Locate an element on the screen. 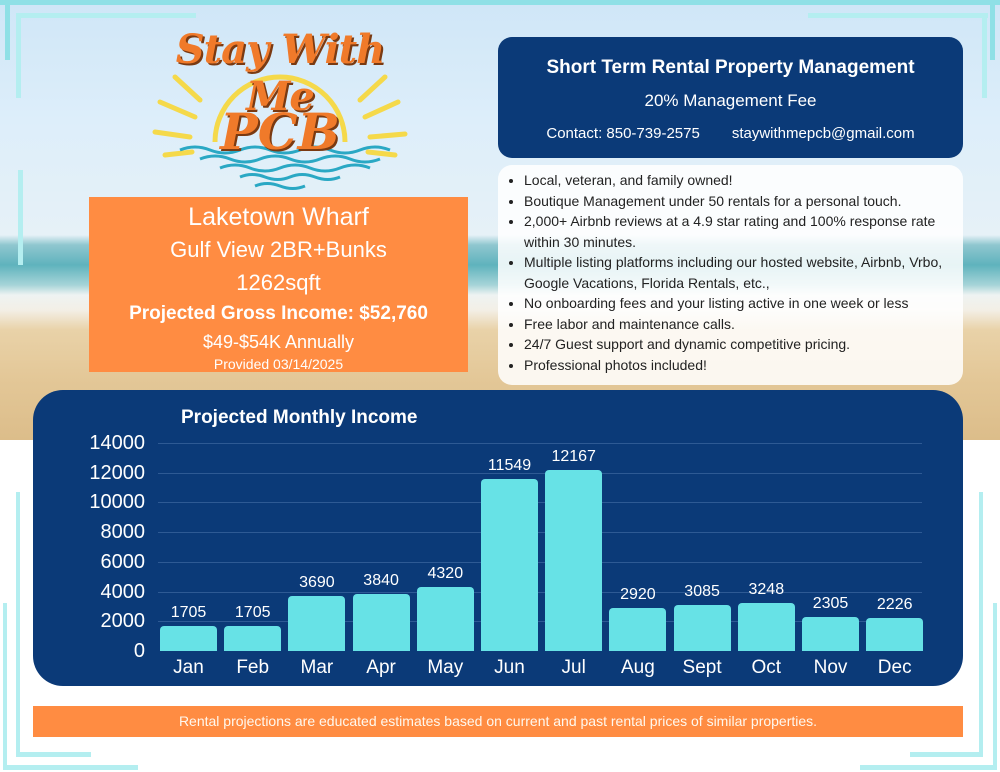 The height and width of the screenshot is (772, 1000). frame-left-inner is located at coordinates (18, 55).